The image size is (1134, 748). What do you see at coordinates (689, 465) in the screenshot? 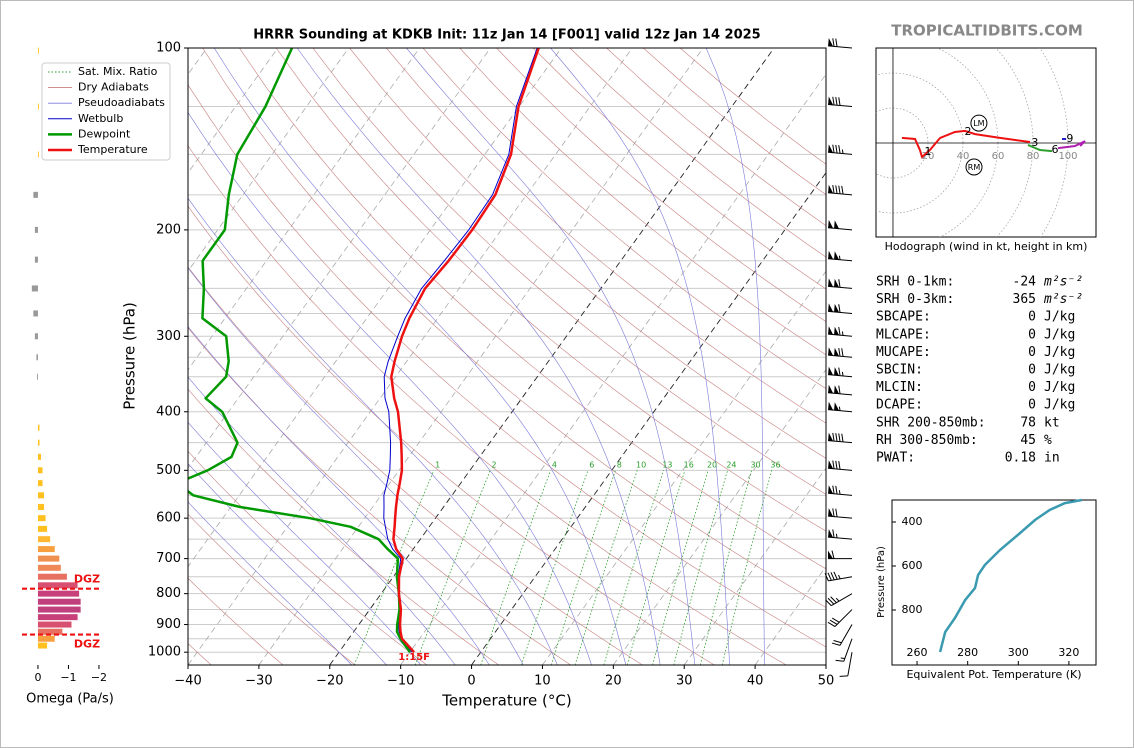
I see `mixing-ratio-label: 16` at bounding box center [689, 465].